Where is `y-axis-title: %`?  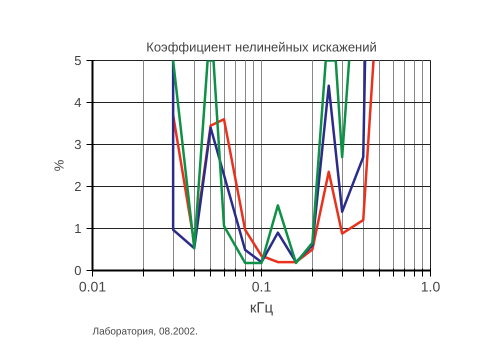
y-axis-title: % is located at coordinates (58, 165).